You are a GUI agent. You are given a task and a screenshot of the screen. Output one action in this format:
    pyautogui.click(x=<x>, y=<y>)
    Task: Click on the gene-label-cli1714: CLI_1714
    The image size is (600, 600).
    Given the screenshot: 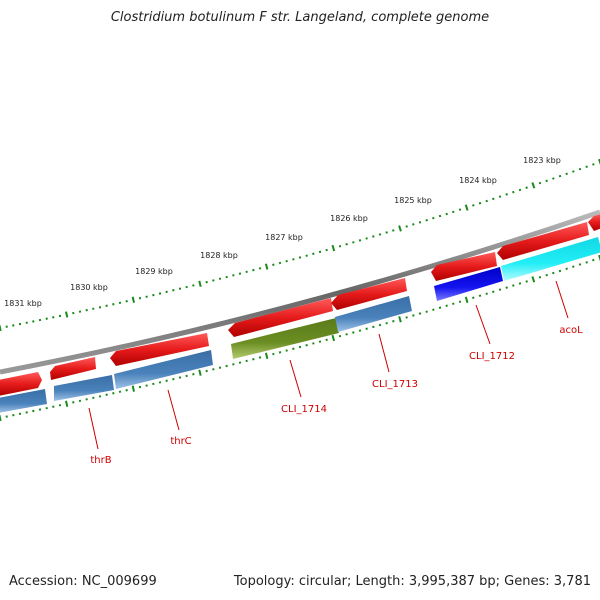 What is the action you would take?
    pyautogui.click(x=304, y=409)
    